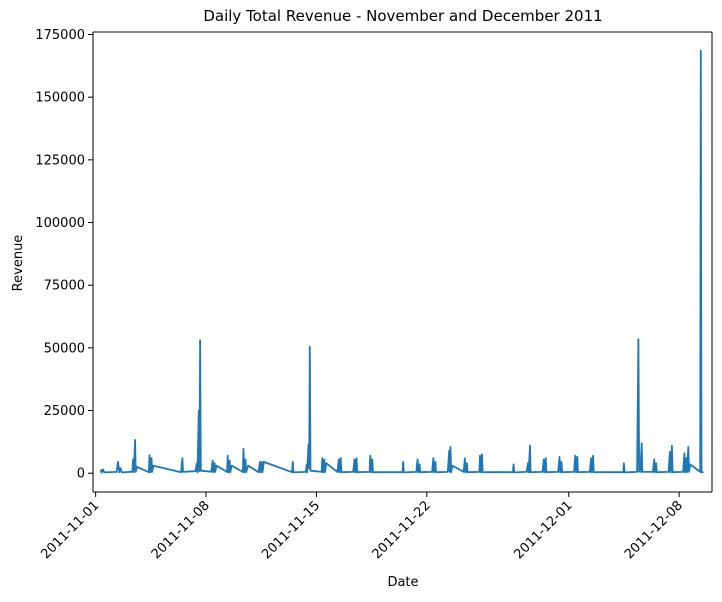 This screenshot has width=722, height=602. Describe the element at coordinates (60, 98) in the screenshot. I see `y-tick-label: 150000` at that location.